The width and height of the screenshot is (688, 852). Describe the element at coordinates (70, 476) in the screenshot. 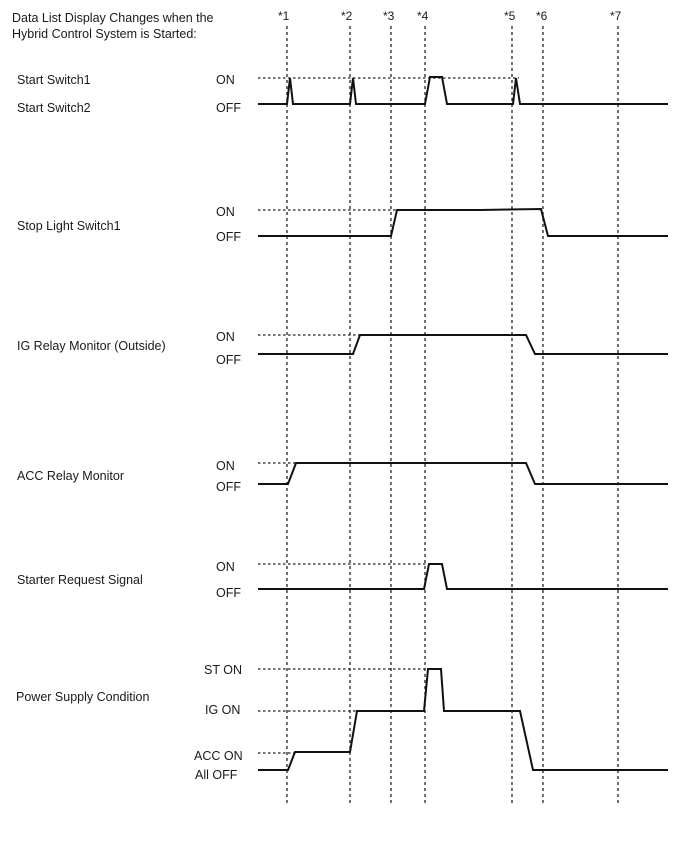

I see `signal-label: ACC Relay Monitor` at that location.